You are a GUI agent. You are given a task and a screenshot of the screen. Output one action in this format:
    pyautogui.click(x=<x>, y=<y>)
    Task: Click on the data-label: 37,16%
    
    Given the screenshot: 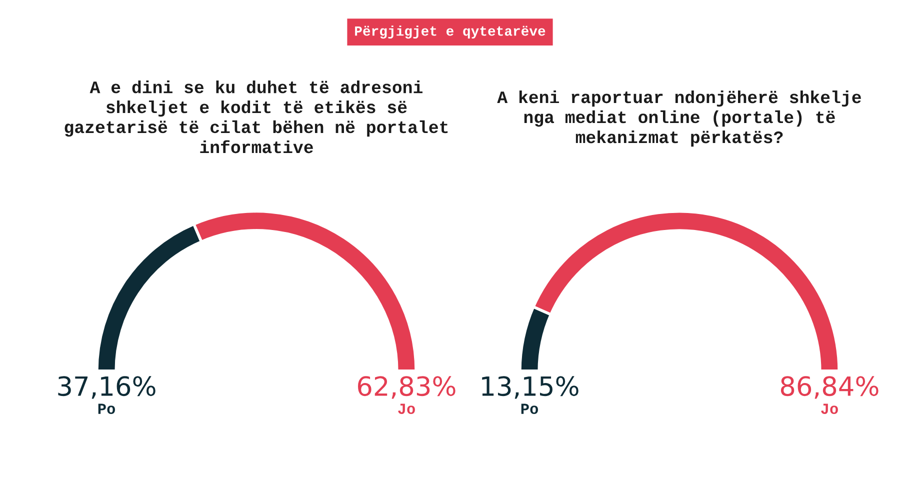 What is the action you would take?
    pyautogui.click(x=107, y=387)
    